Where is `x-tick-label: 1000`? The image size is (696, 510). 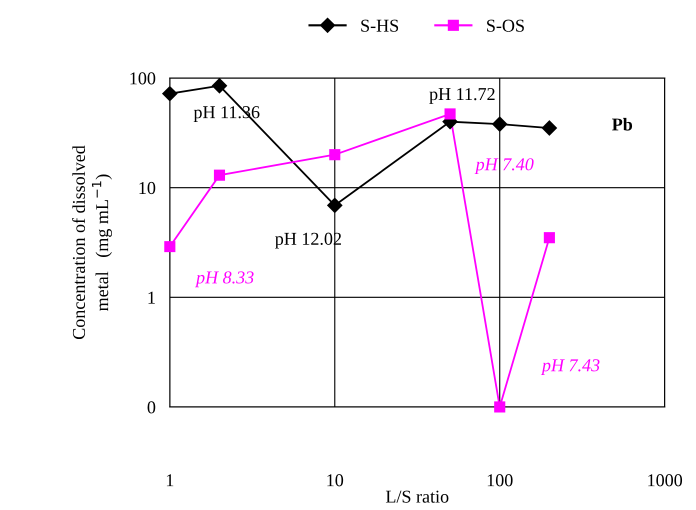 x-tick-label: 1000 is located at coordinates (665, 480).